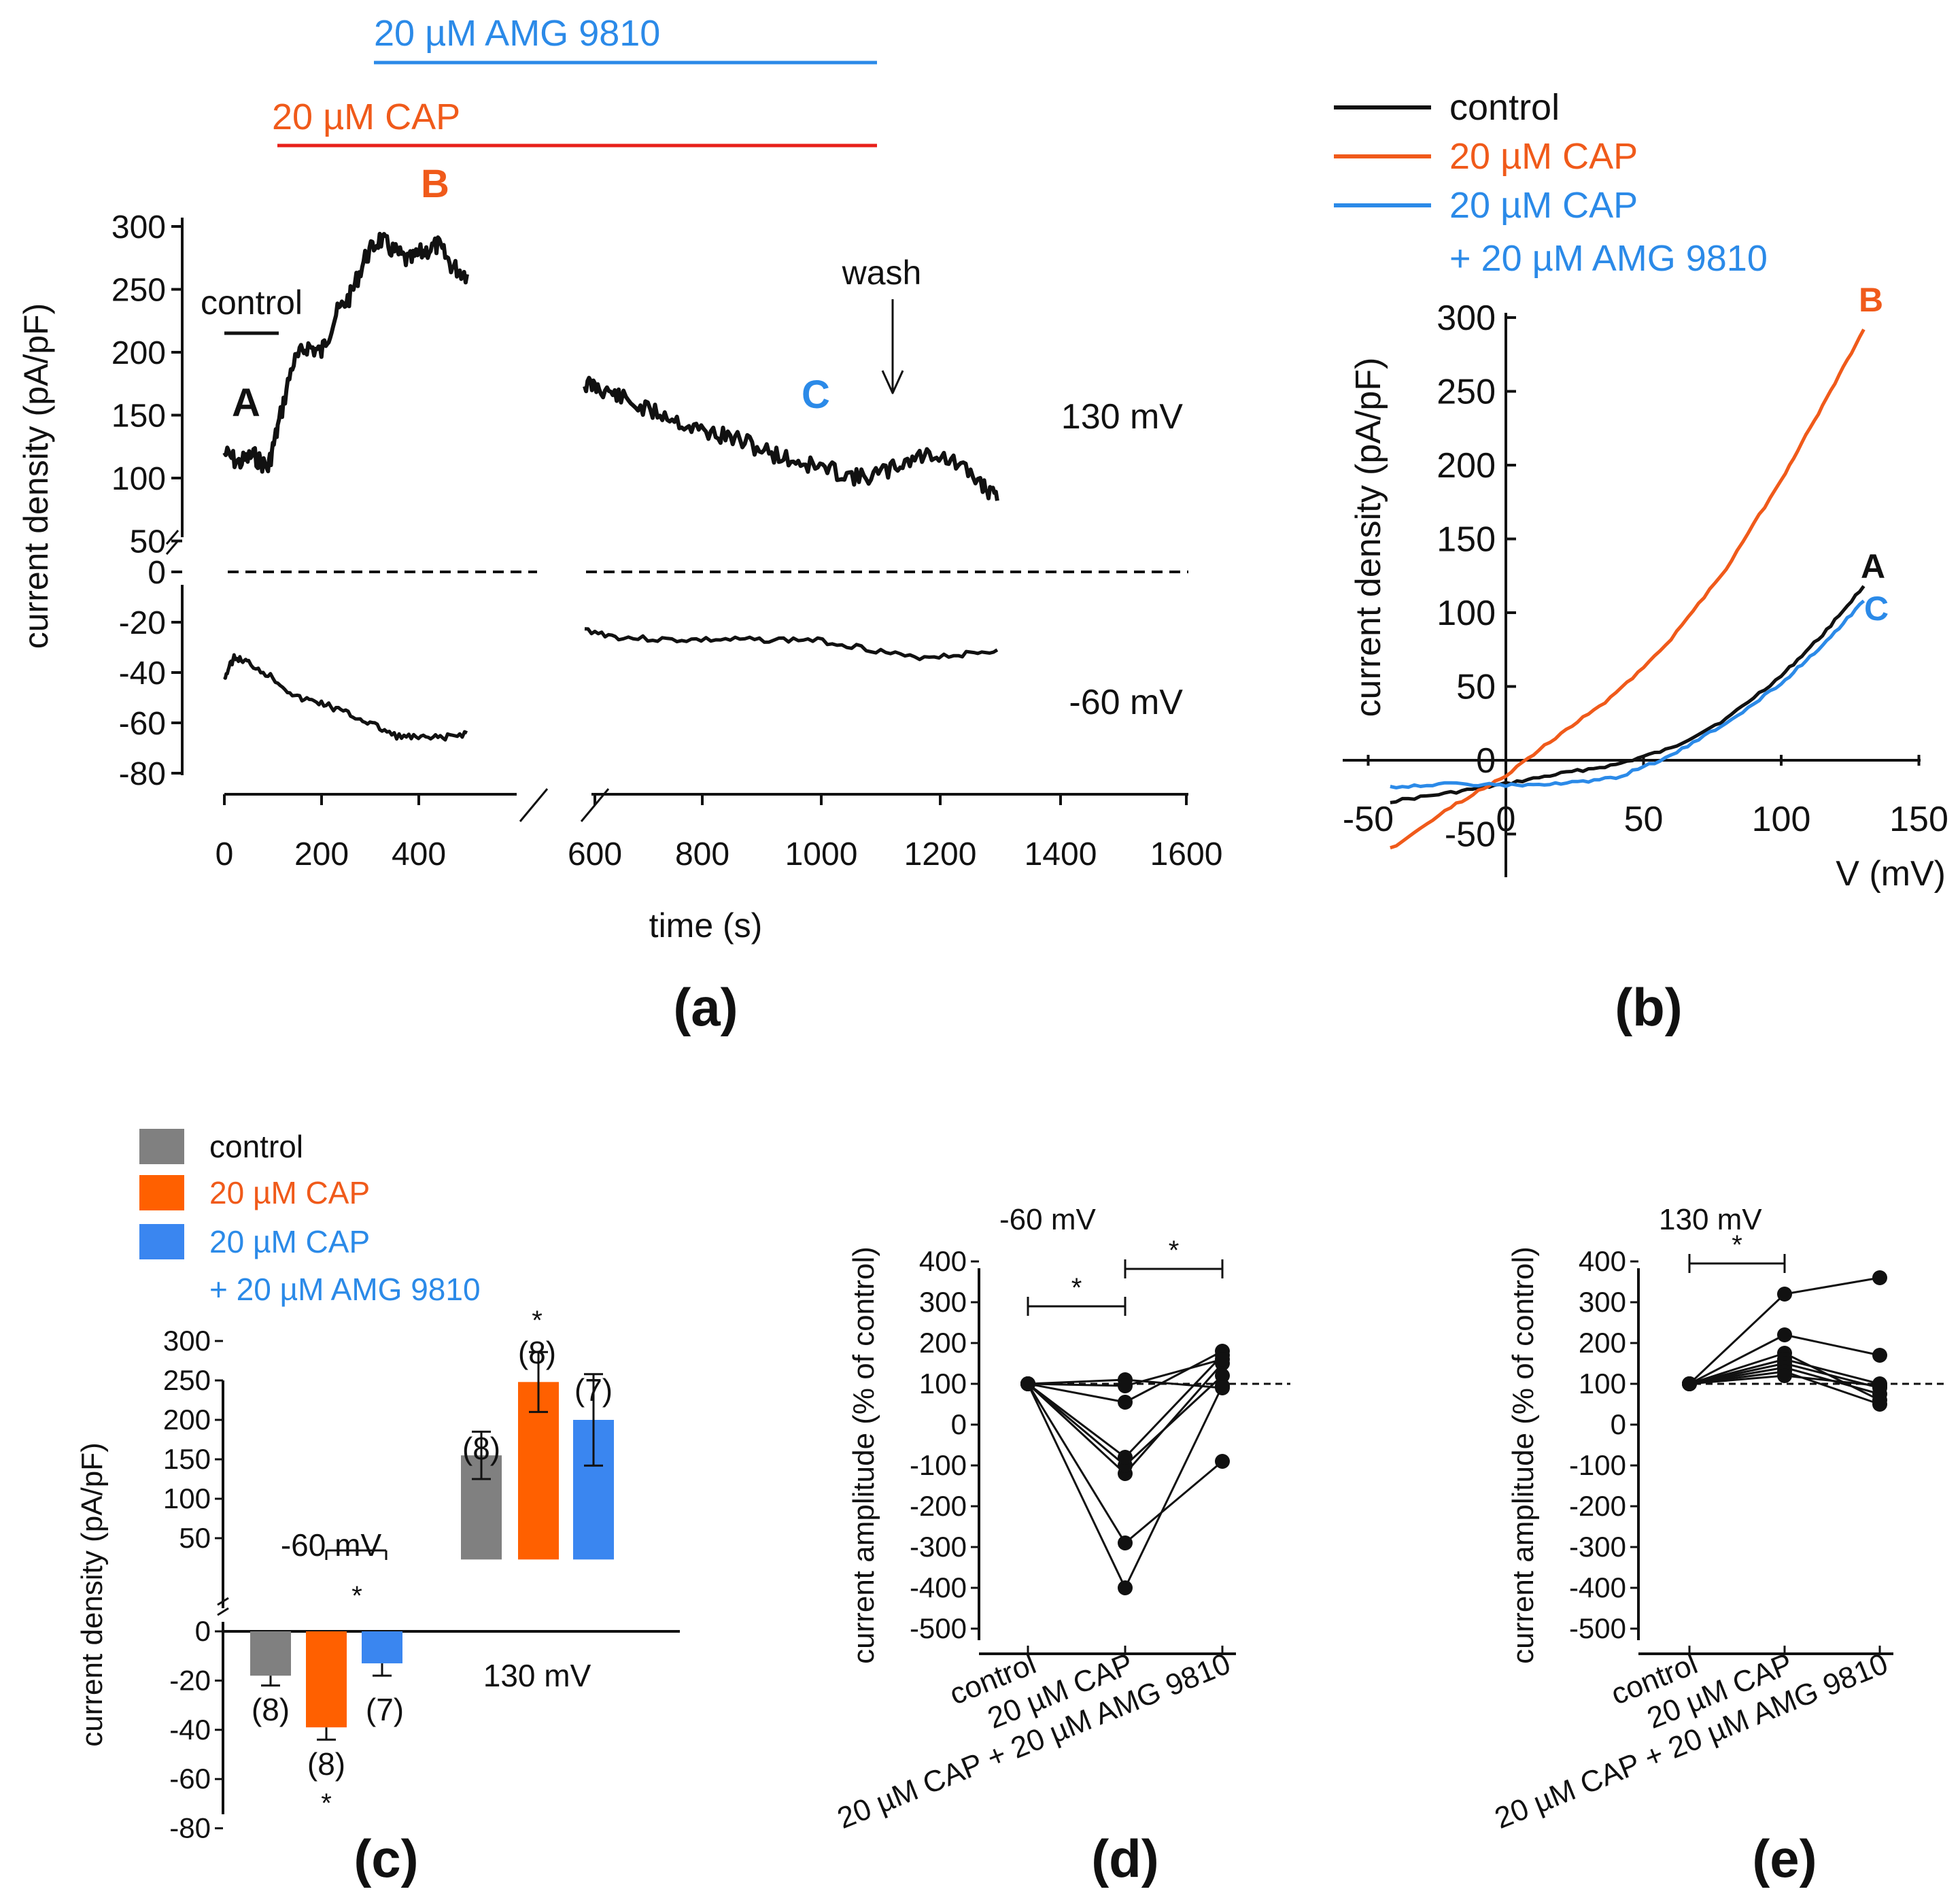 The width and height of the screenshot is (1960, 1902). I want to click on x-tick-label: 0, so click(225, 854).